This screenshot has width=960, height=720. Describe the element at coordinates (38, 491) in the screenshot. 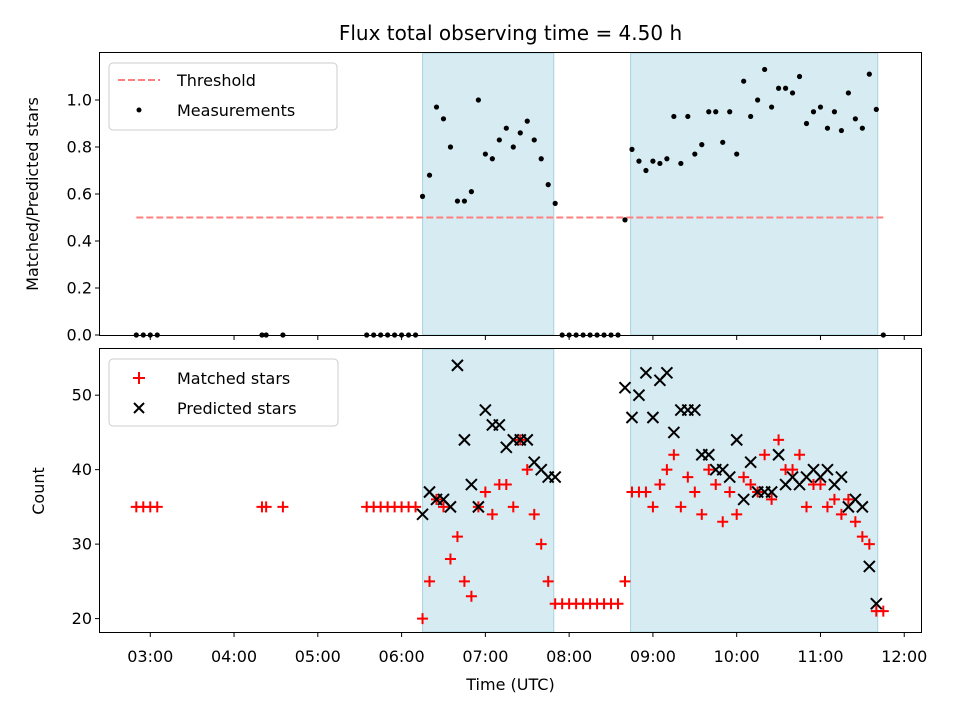

I see `bottom-y-axis-label: Count` at that location.